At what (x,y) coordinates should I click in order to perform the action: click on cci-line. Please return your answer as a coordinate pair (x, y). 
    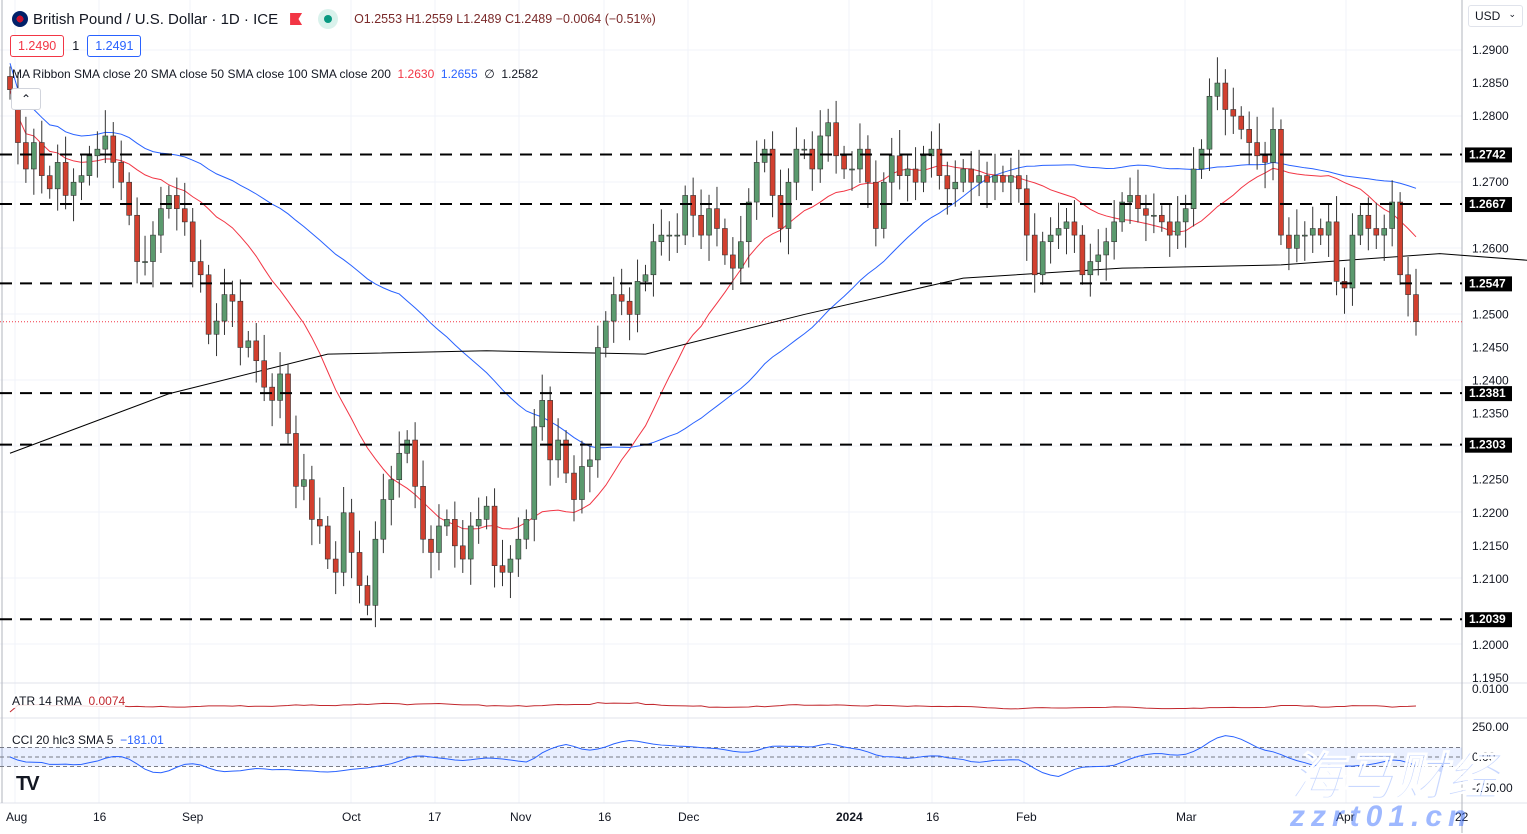
    Looking at the image, I should click on (713, 756).